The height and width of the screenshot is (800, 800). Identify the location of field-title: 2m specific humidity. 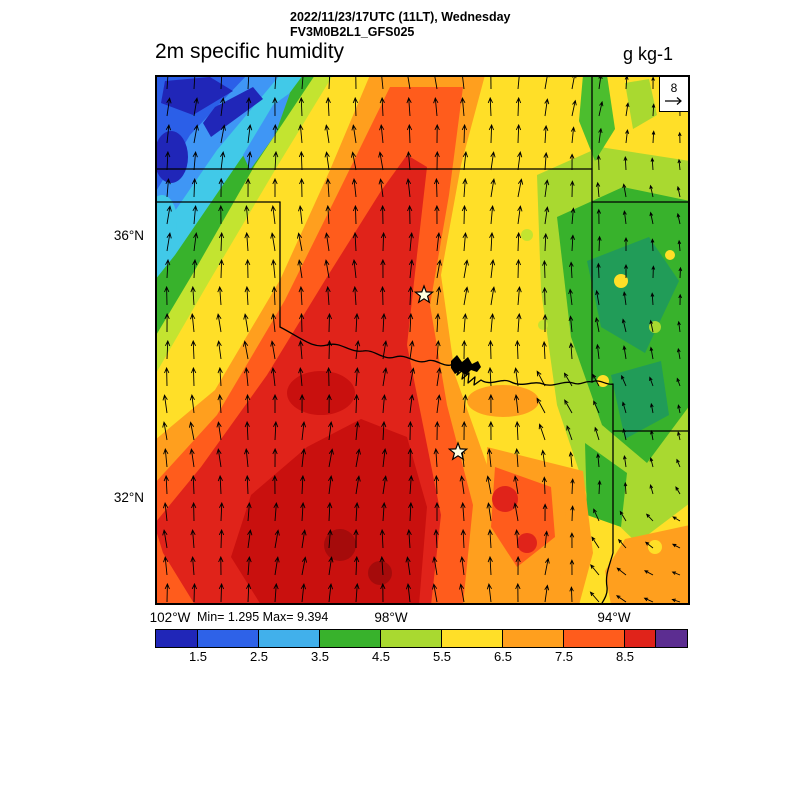
(250, 51).